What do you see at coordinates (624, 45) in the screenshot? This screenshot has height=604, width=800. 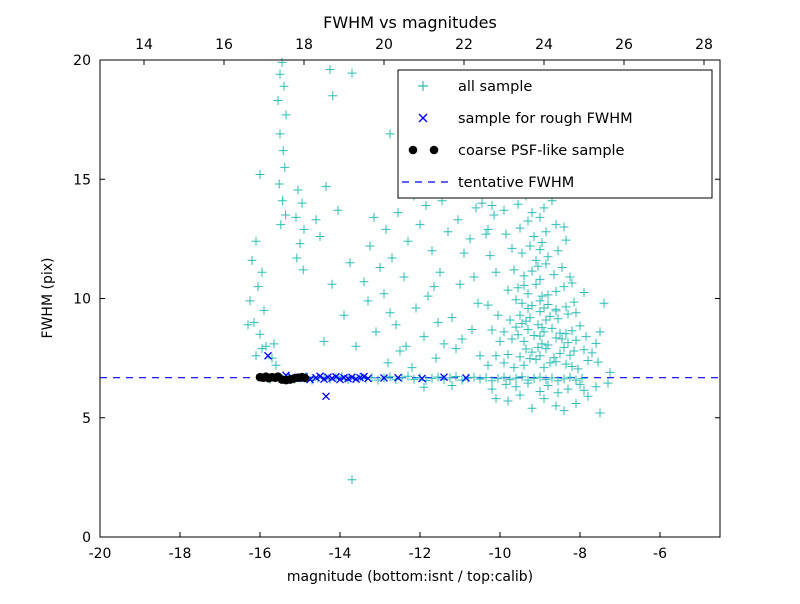 I see `x-tick-label-top: 26` at bounding box center [624, 45].